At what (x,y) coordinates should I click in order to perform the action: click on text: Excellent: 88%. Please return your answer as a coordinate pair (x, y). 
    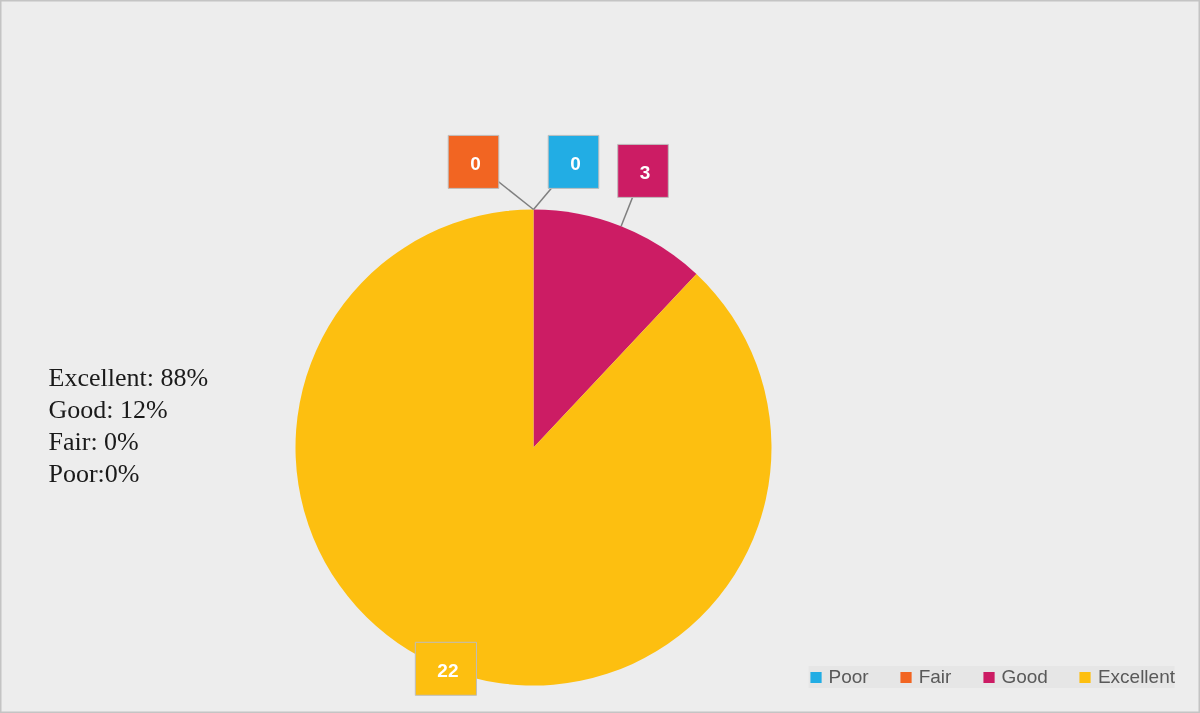
    Looking at the image, I should click on (128, 377).